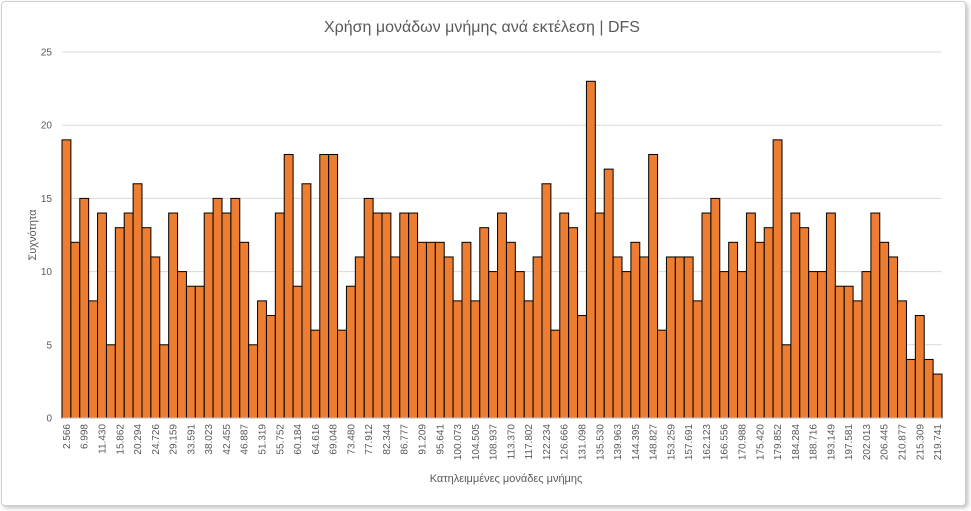  I want to click on x-tick-label: 73.480, so click(351, 439).